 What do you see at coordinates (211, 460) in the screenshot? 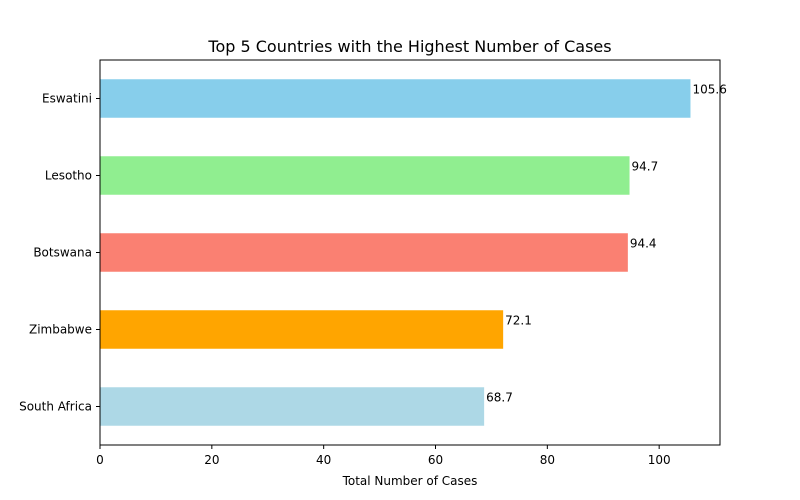
I see `x-tick-label-1: 20` at bounding box center [211, 460].